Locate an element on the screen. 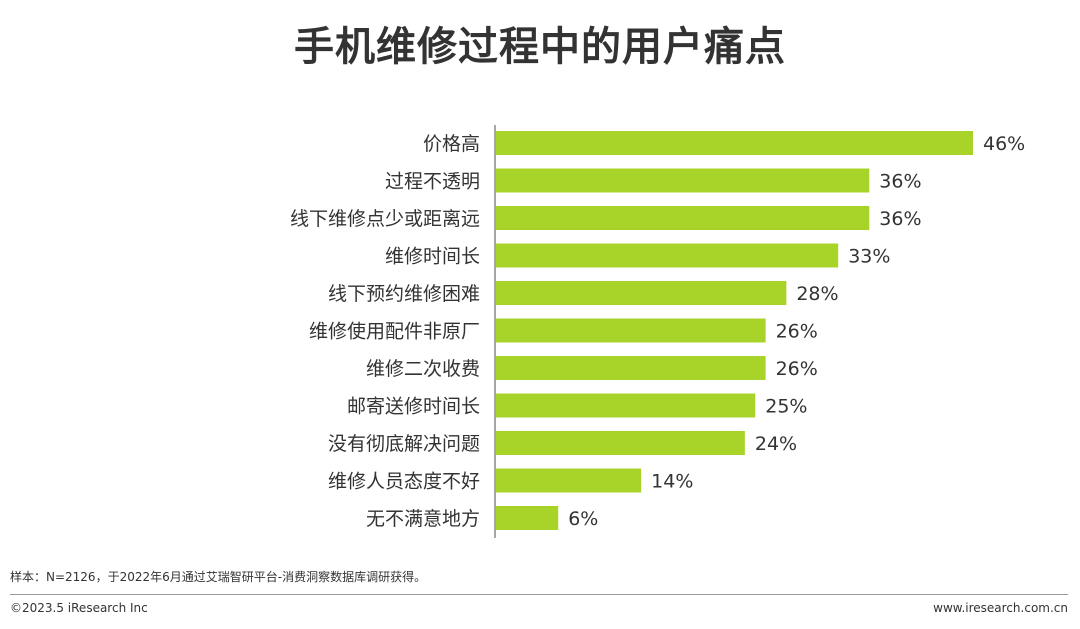  value-label: 6% is located at coordinates (583, 519).